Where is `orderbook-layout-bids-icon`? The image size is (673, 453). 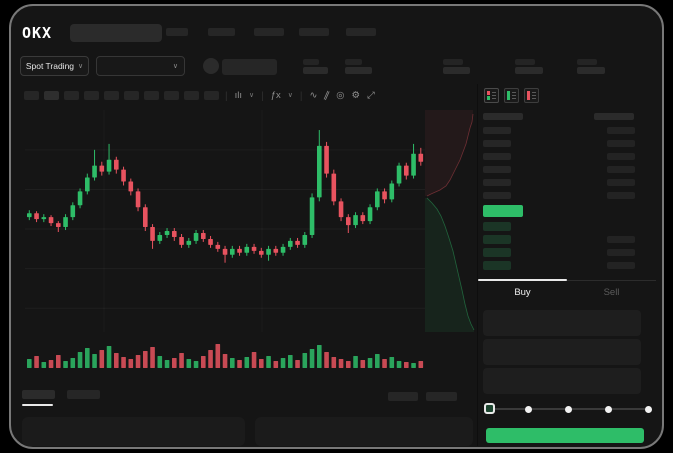
orderbook-layout-bids-icon is located at coordinates (511, 95).